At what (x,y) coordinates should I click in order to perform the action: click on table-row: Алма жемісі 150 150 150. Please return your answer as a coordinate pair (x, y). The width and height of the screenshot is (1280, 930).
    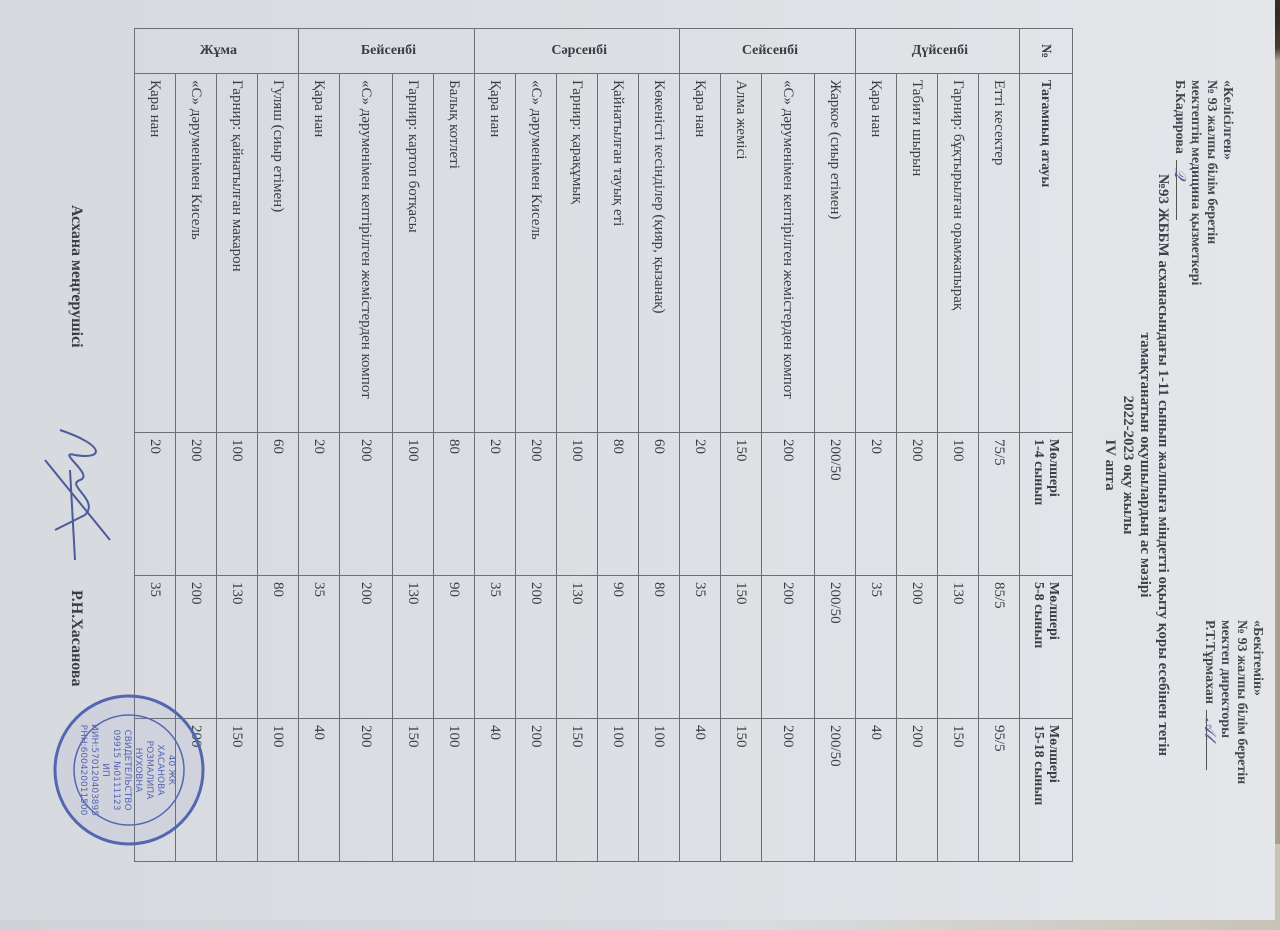
    Looking at the image, I should click on (741, 445).